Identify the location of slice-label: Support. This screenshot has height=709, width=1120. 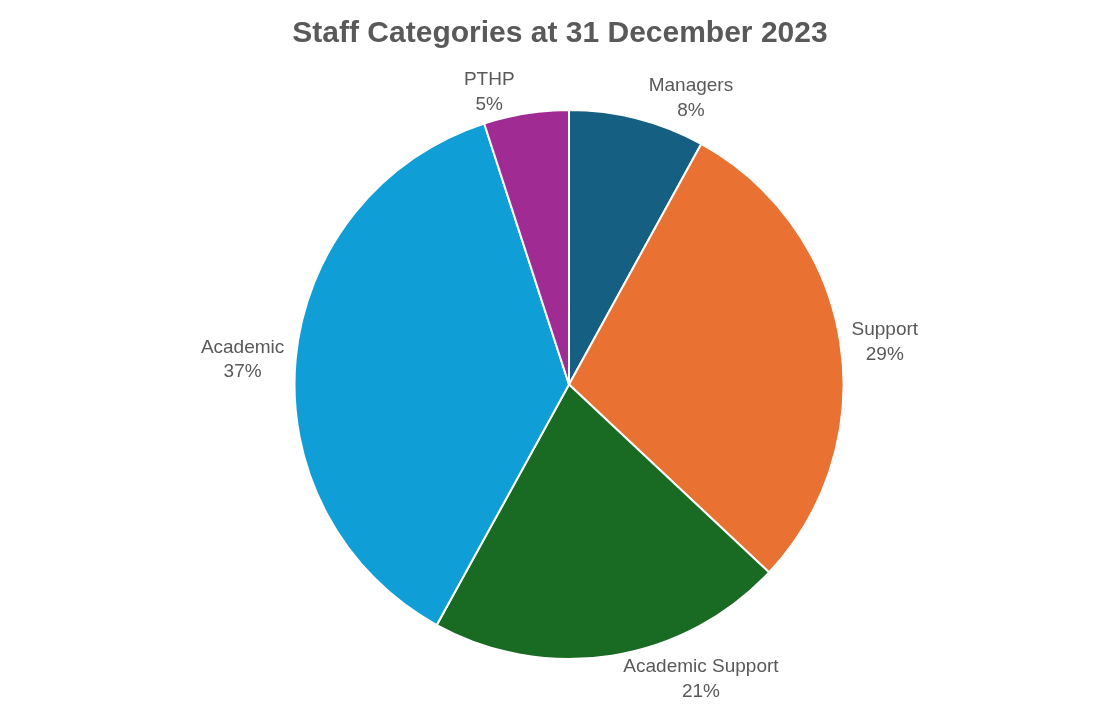
(885, 329).